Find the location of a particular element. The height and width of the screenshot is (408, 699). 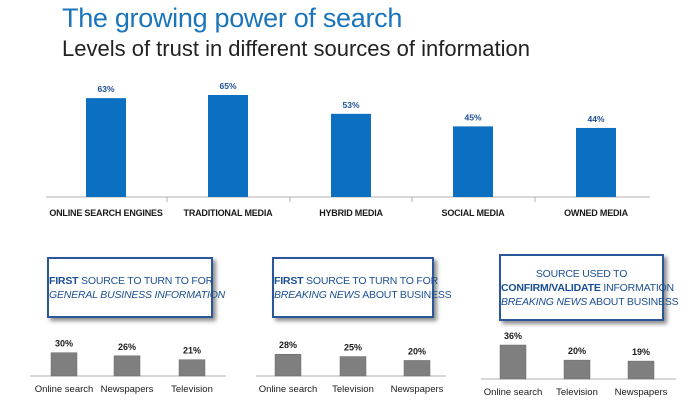

bar-value-label: 65% is located at coordinates (227, 86).